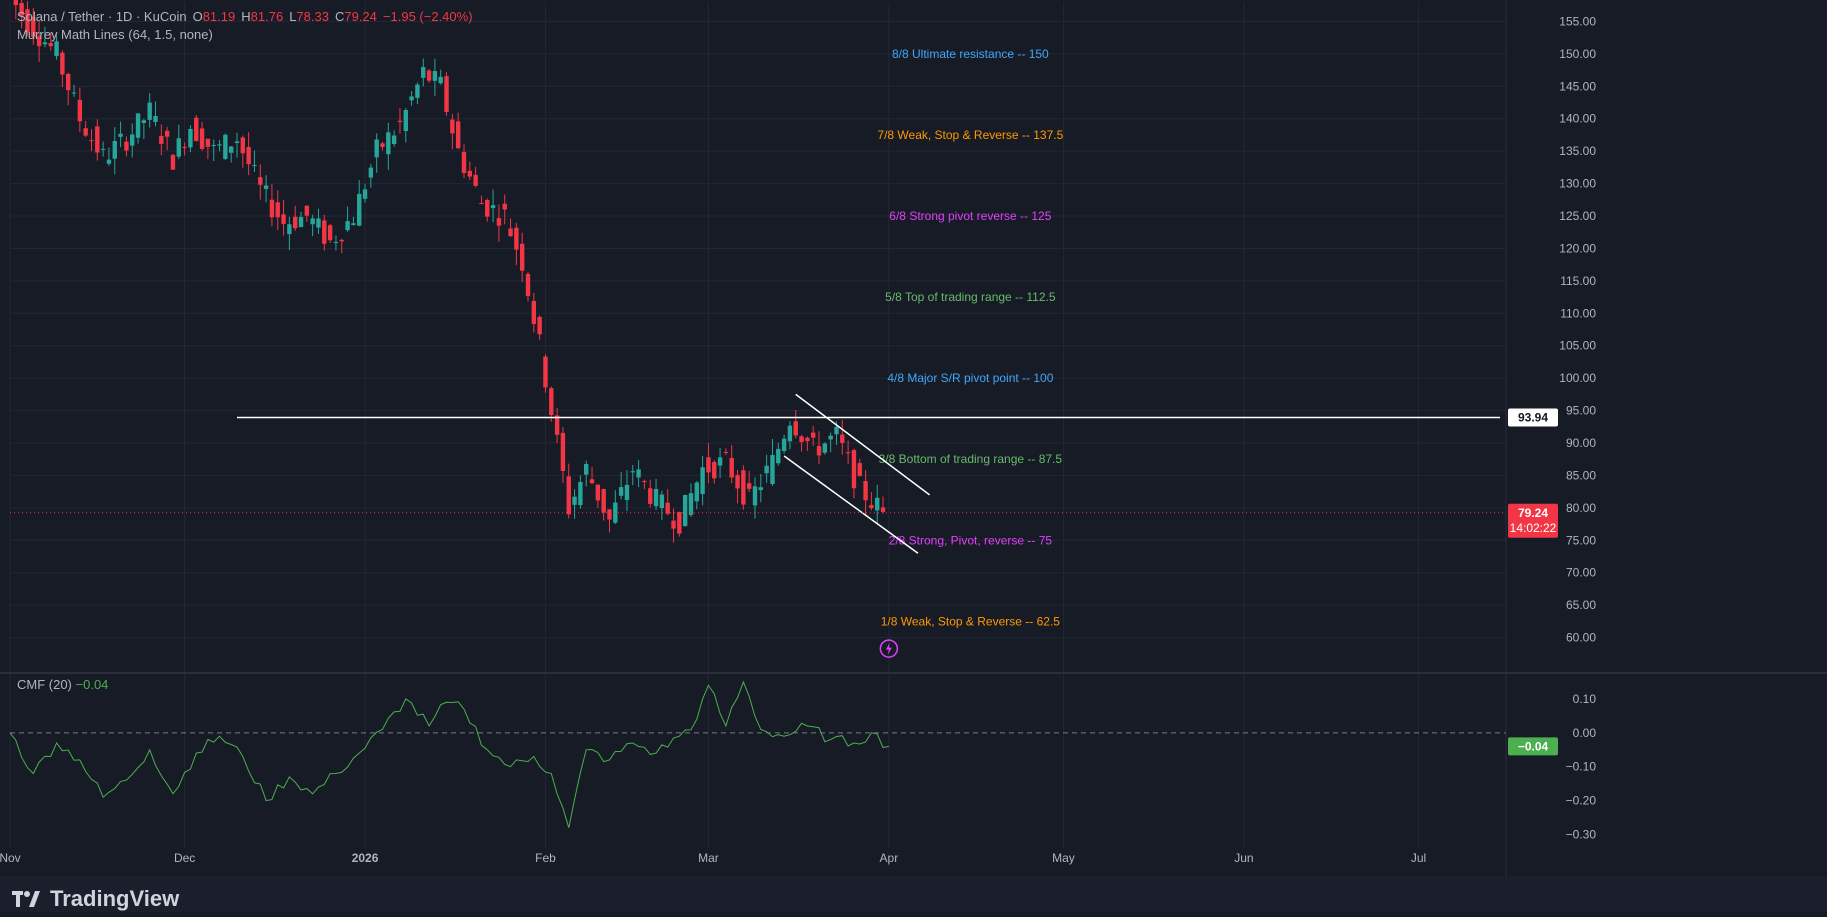  I want to click on date-tick-label: Jul, so click(1418, 858).